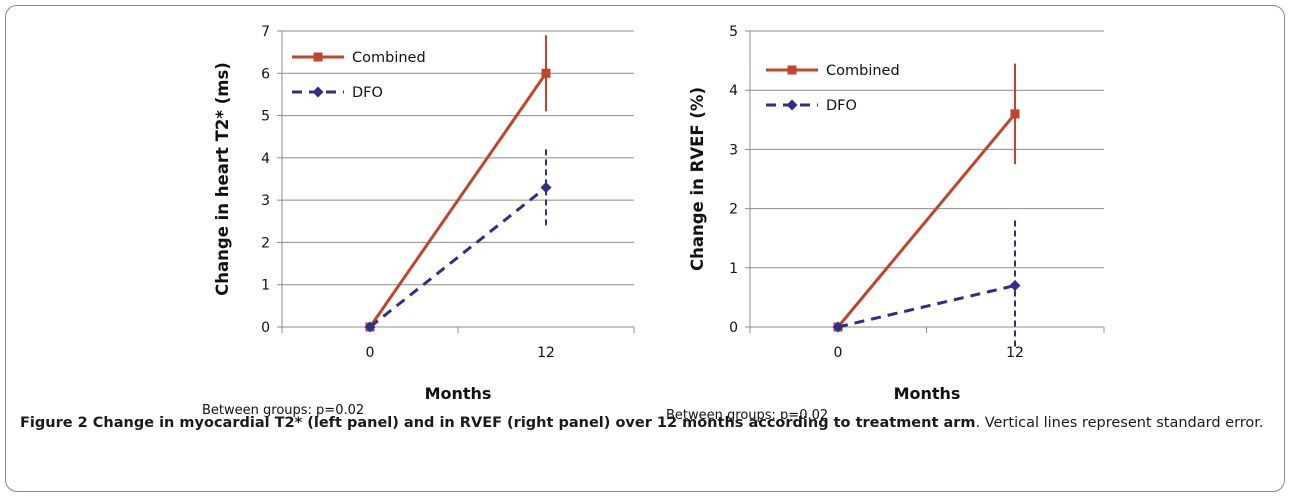 The height and width of the screenshot is (499, 1292). What do you see at coordinates (926, 306) in the screenshot?
I see `chart2-series-dfo-line` at bounding box center [926, 306].